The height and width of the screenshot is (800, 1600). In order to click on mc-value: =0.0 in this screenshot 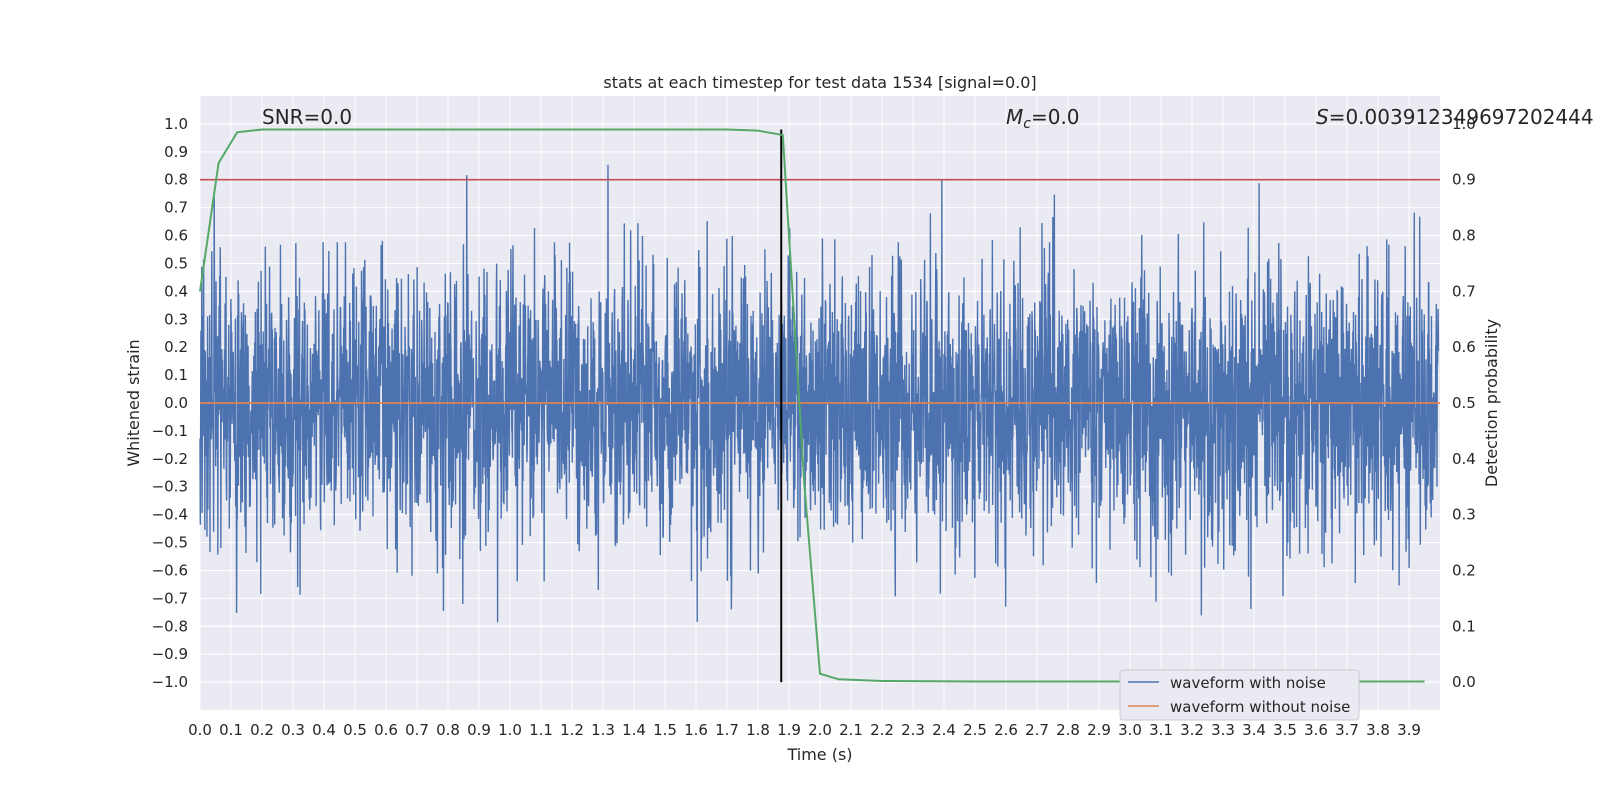, I will do `click(1055, 117)`.